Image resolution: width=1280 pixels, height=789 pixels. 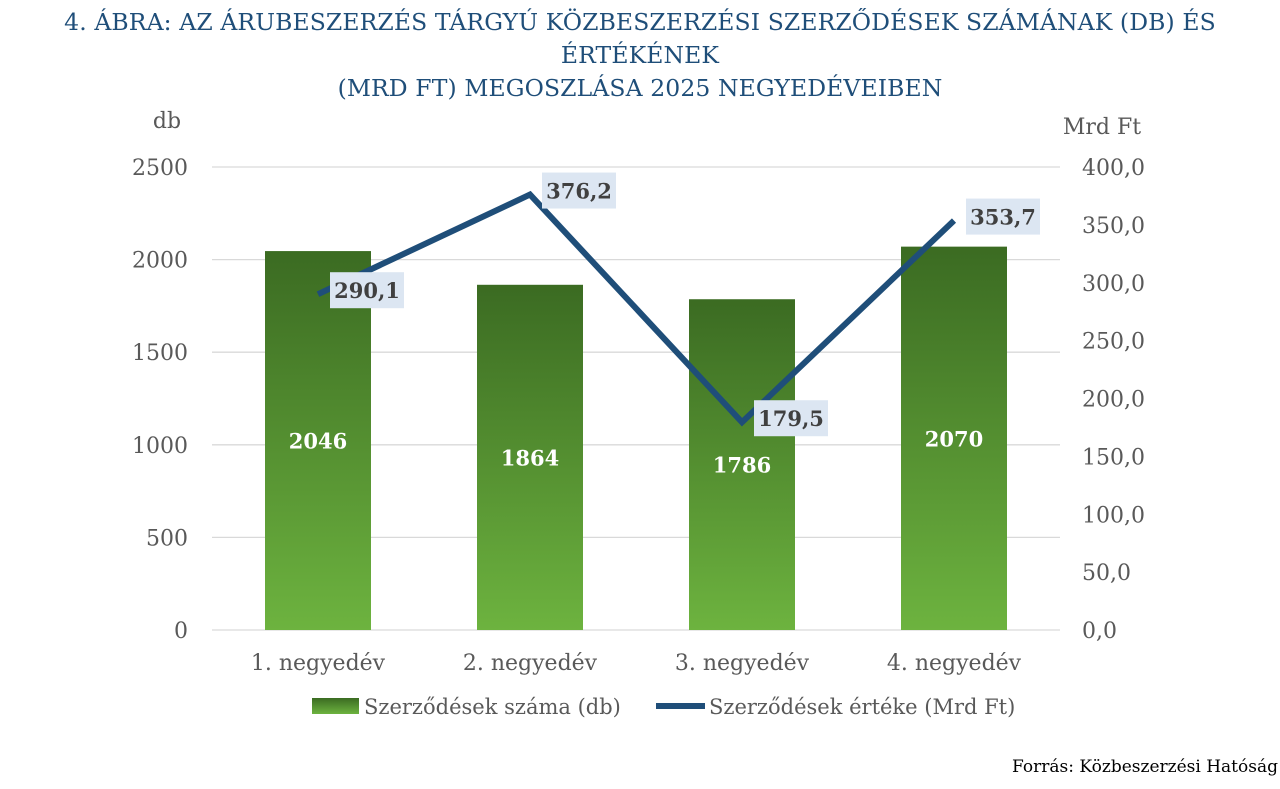 What do you see at coordinates (335, 706) in the screenshot?
I see `legend-bar-swatch` at bounding box center [335, 706].